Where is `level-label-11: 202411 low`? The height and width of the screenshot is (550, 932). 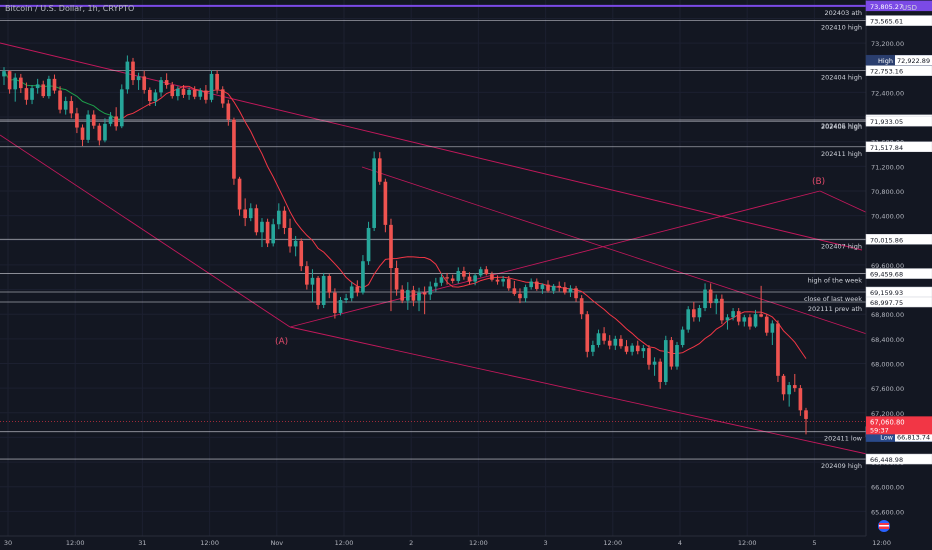 level-label-11: 202411 low is located at coordinates (843, 439).